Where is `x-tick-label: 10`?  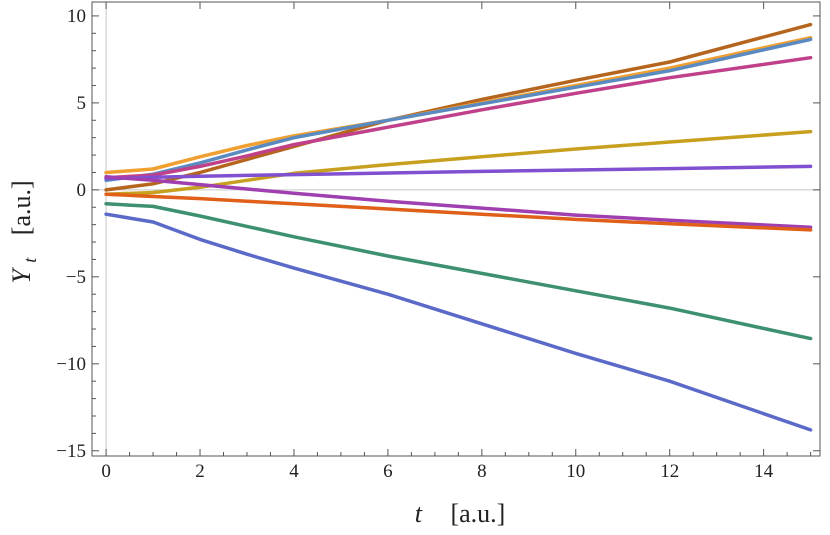
x-tick-label: 10 is located at coordinates (575, 471).